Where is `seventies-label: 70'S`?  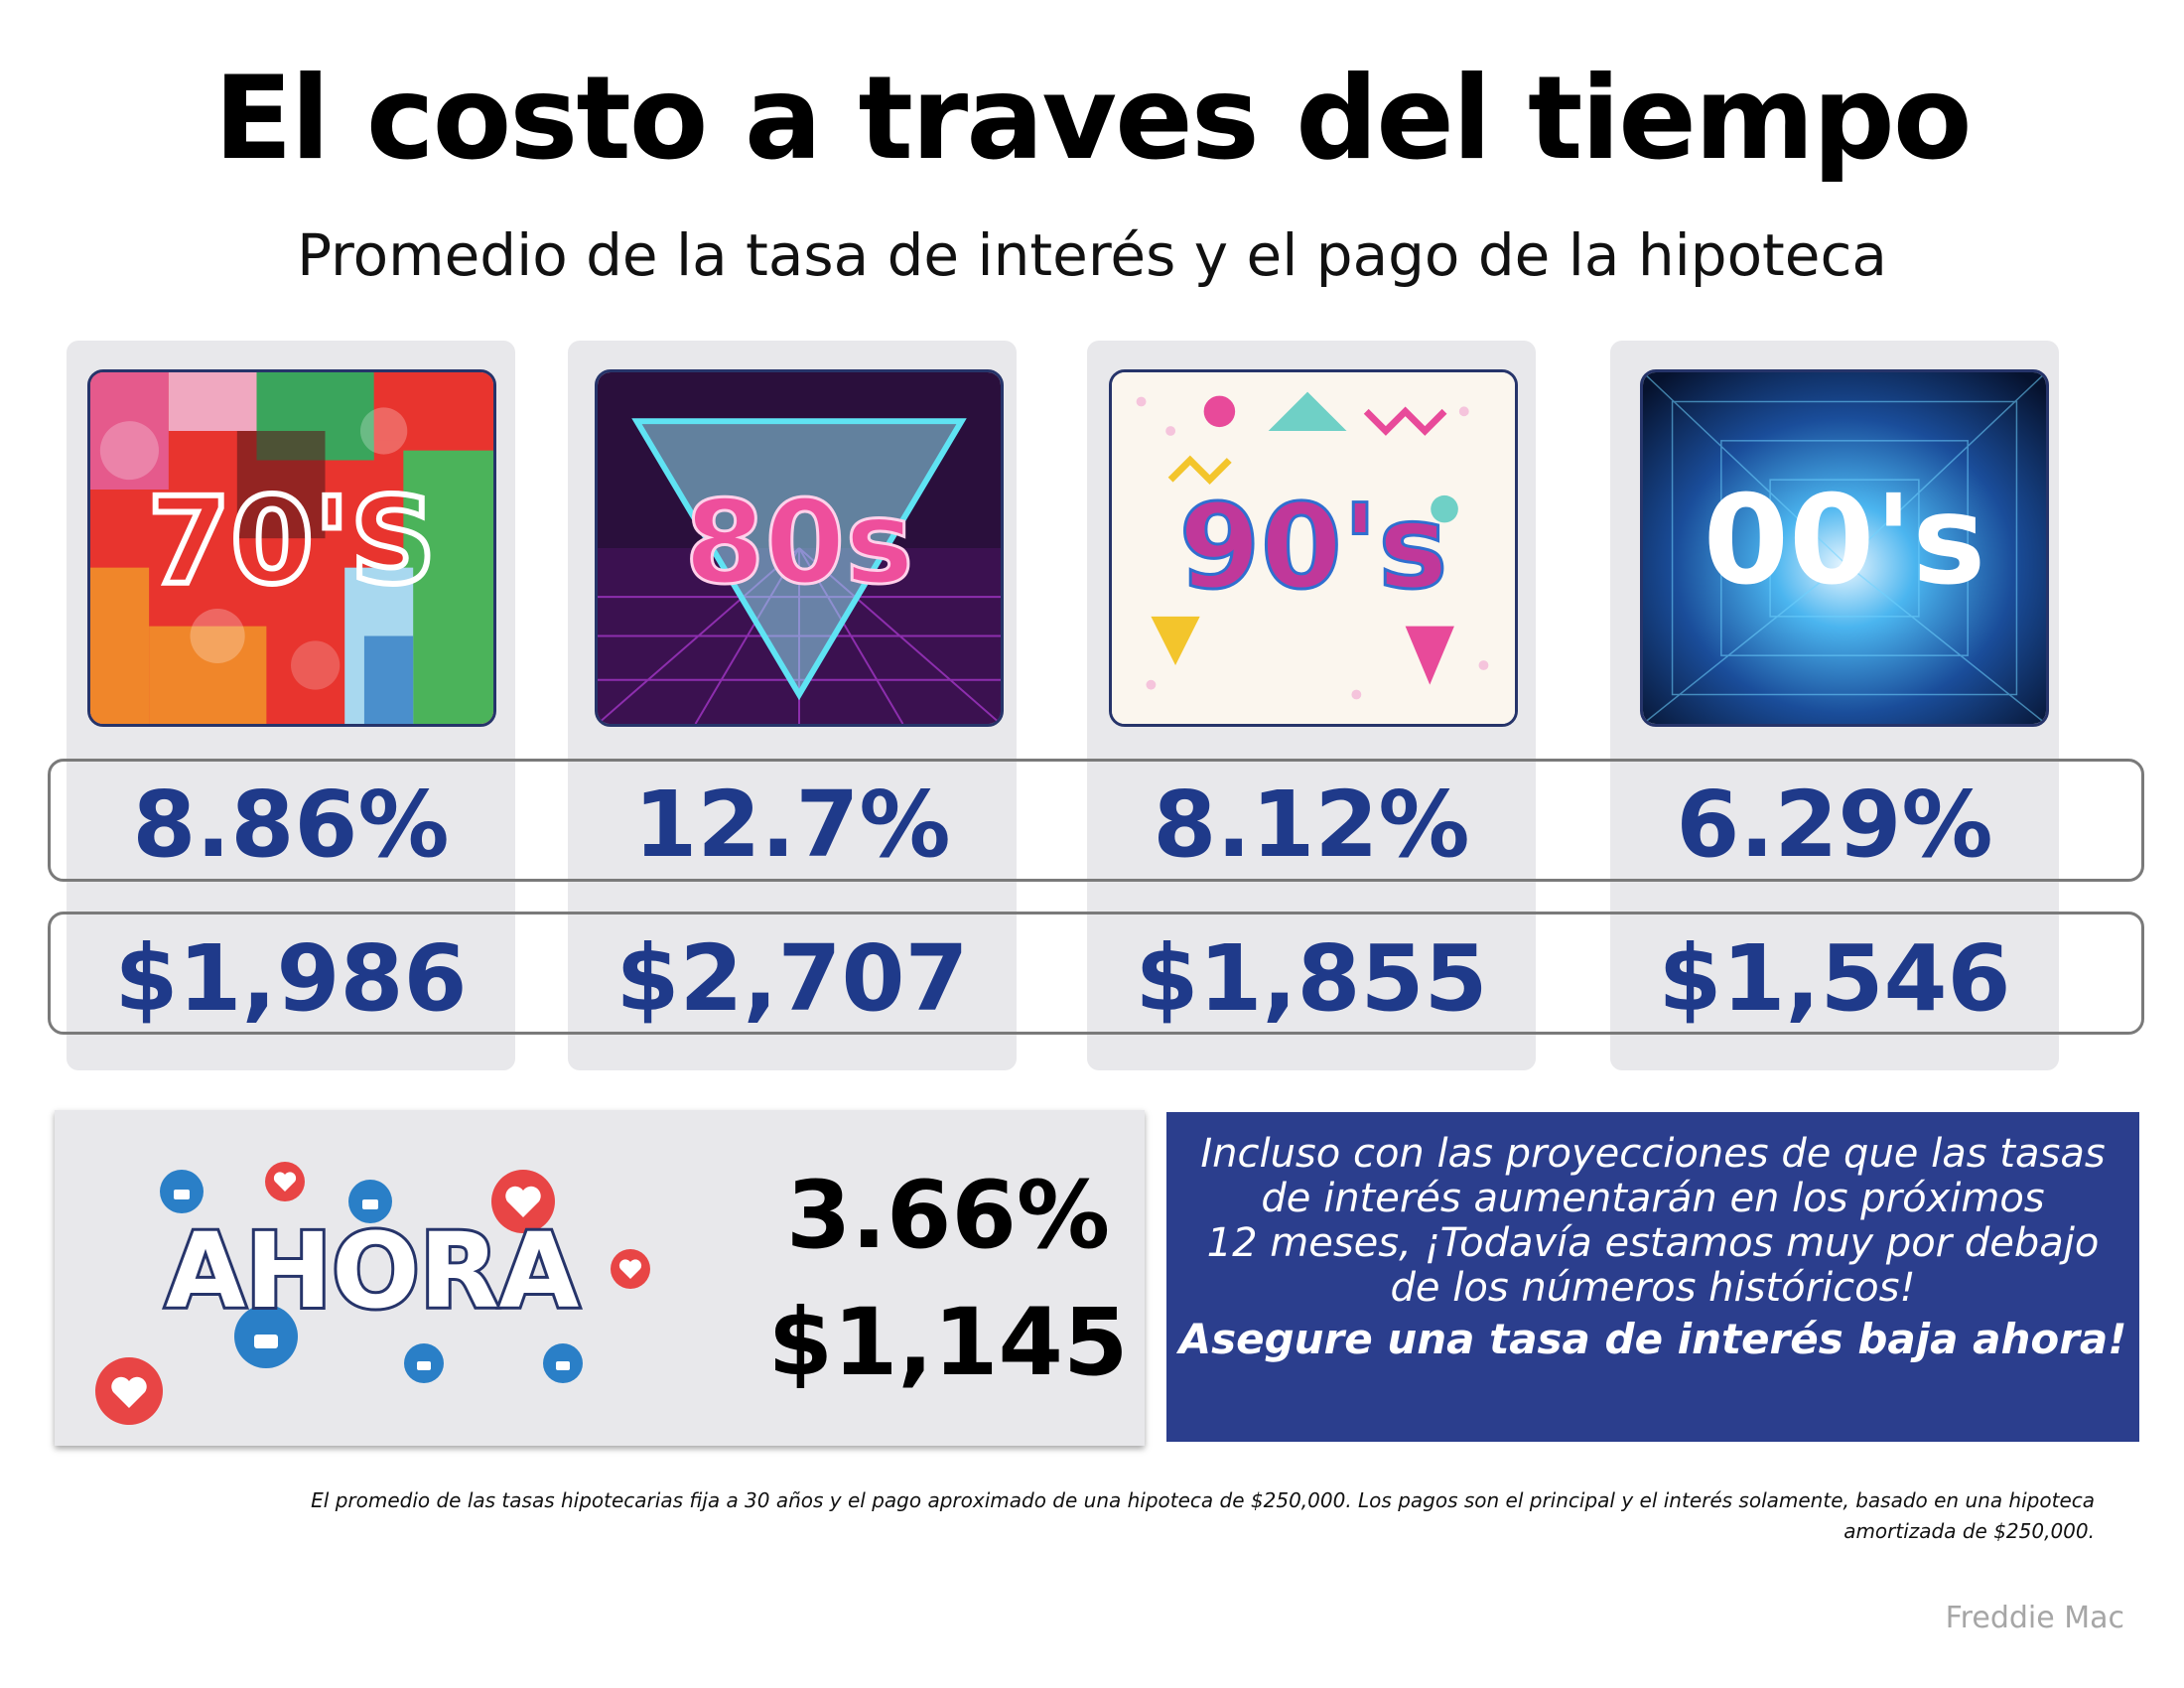 seventies-label: 70'S is located at coordinates (292, 543).